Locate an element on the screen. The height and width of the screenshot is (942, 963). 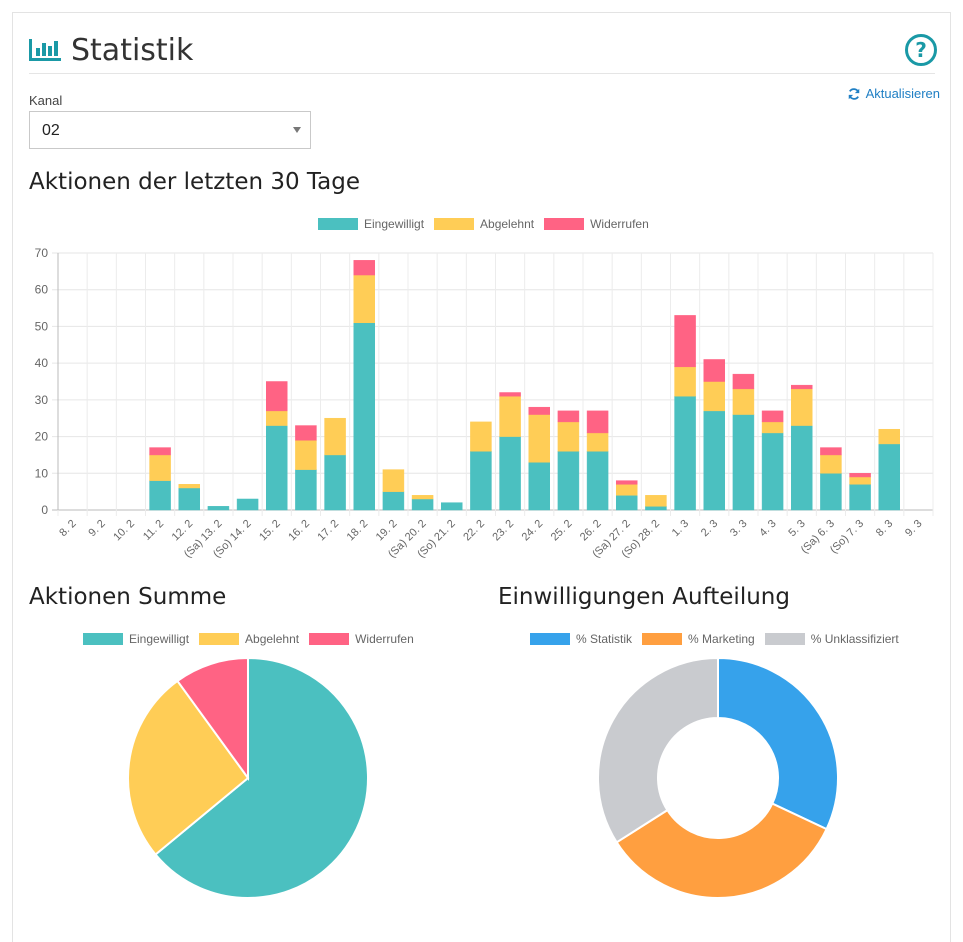
donut-legend-swatch is located at coordinates (550, 639).